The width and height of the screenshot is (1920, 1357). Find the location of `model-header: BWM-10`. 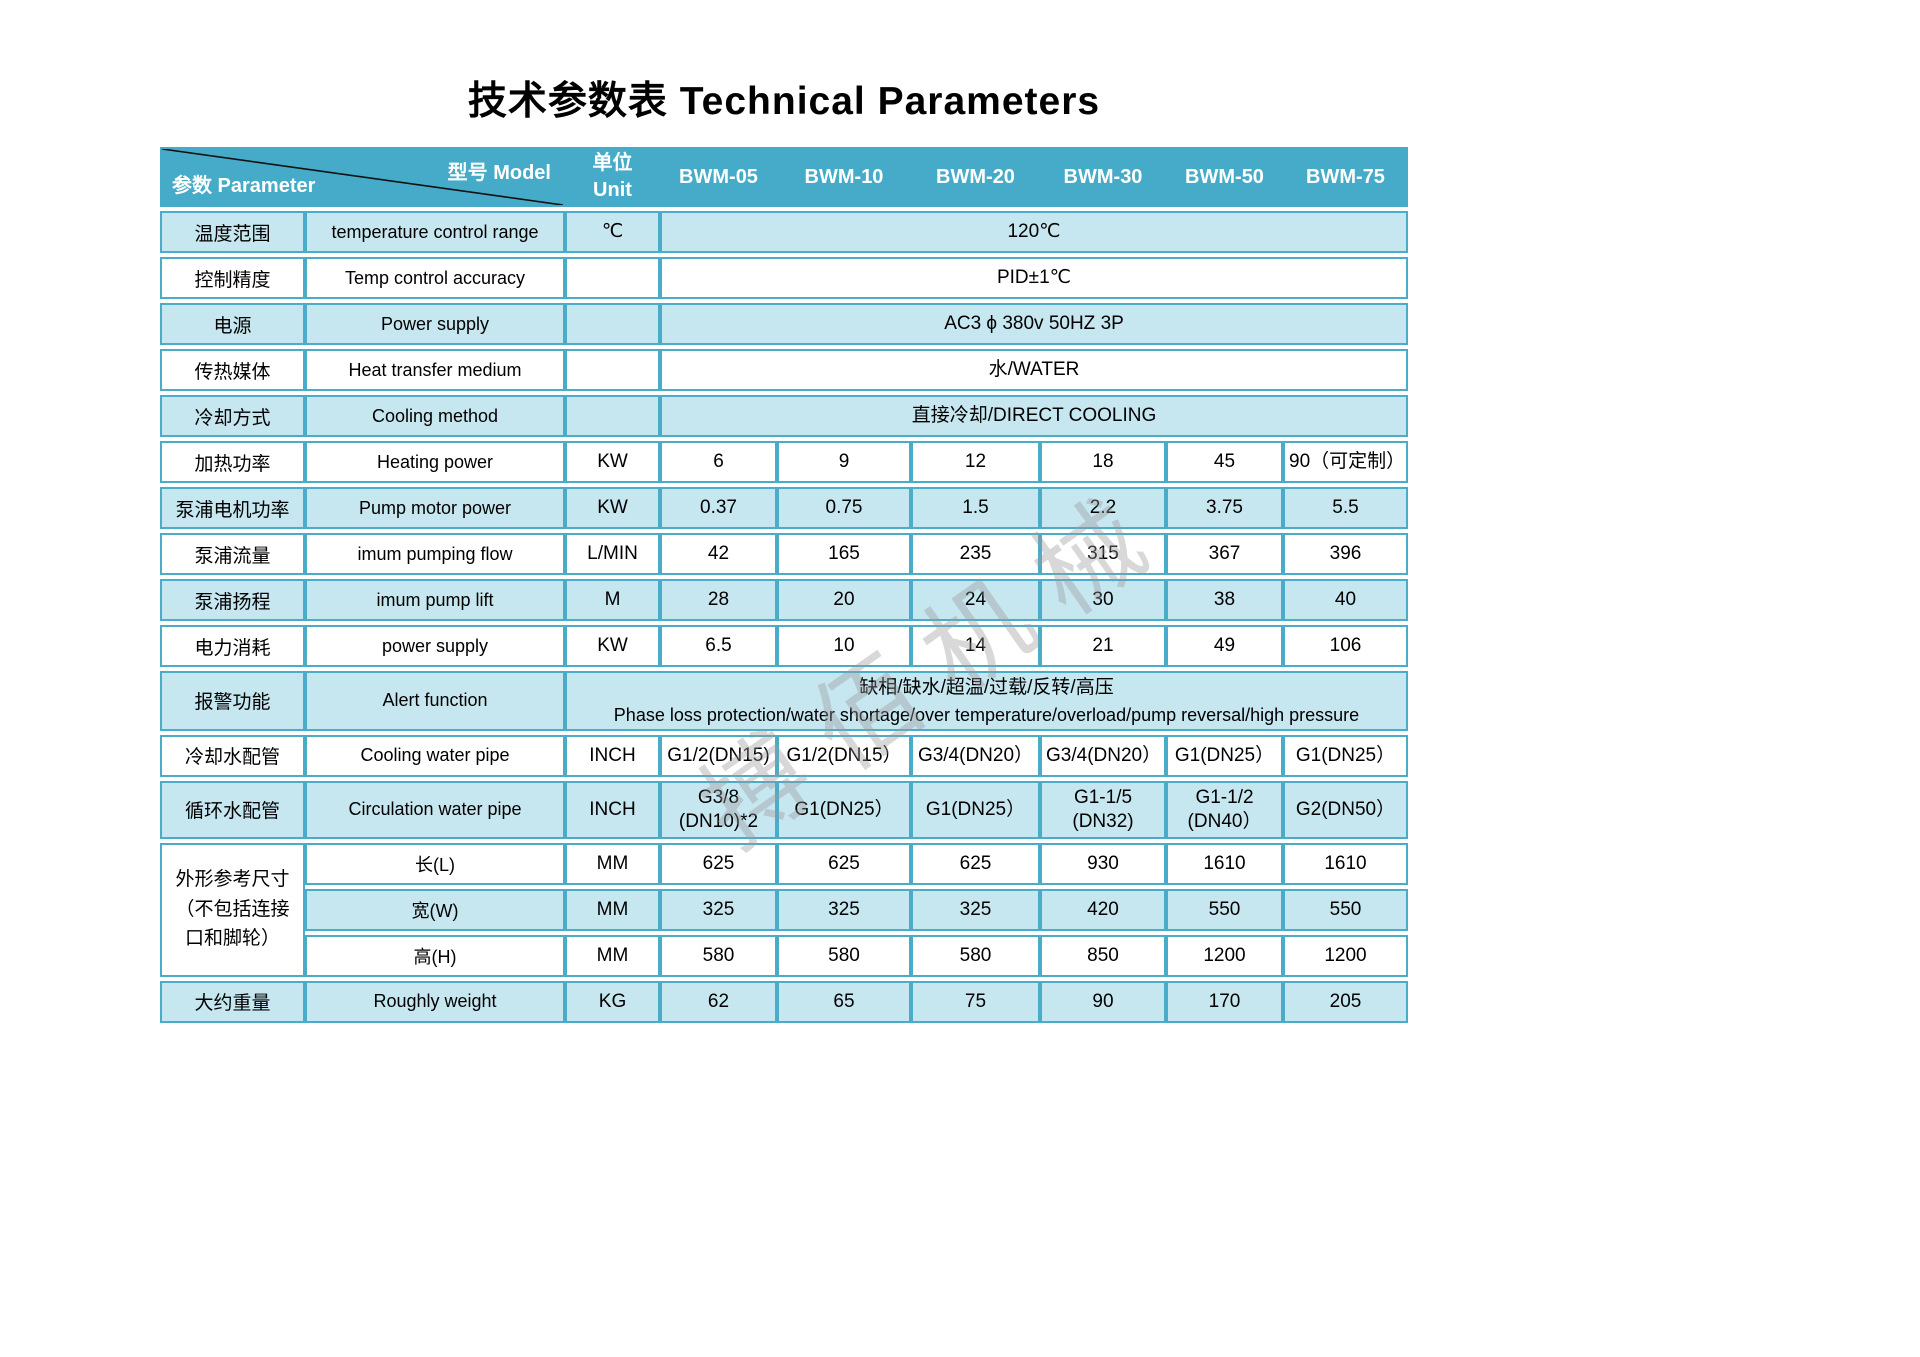

model-header: BWM-10 is located at coordinates (844, 177).